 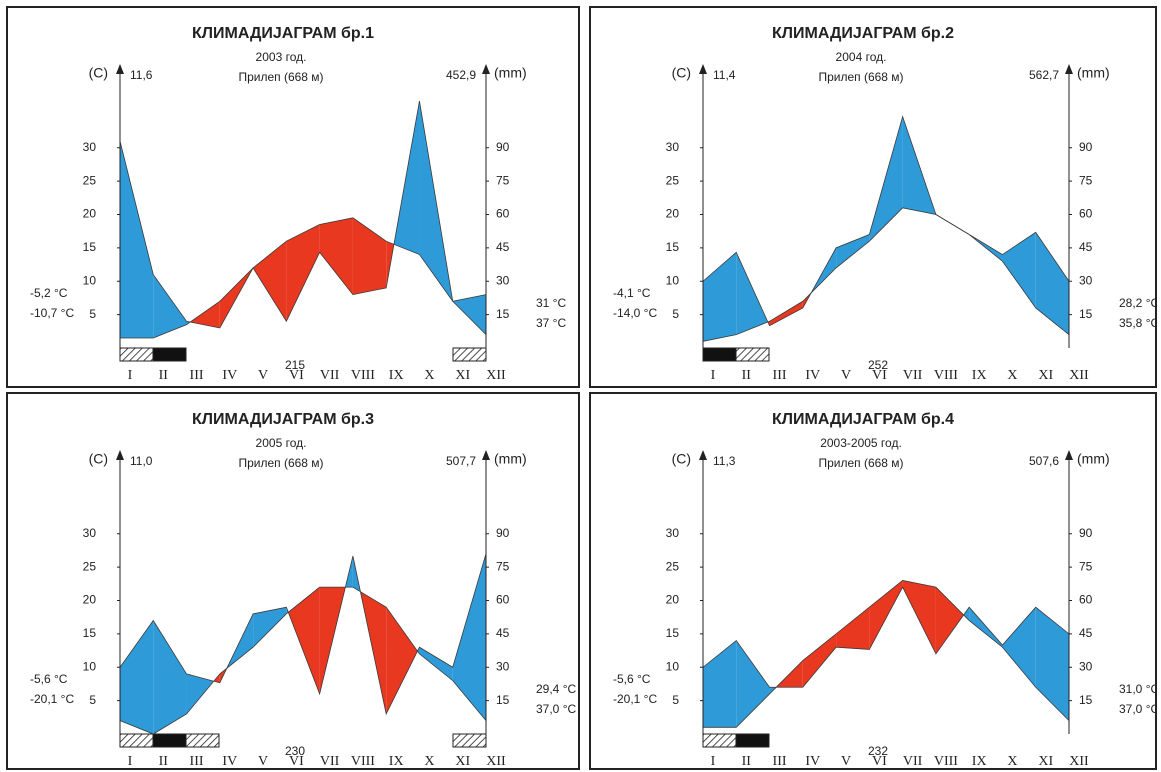 What do you see at coordinates (283, 419) in the screenshot?
I see `chart-title: КЛИМАДИЈАГРАМ бр.3` at bounding box center [283, 419].